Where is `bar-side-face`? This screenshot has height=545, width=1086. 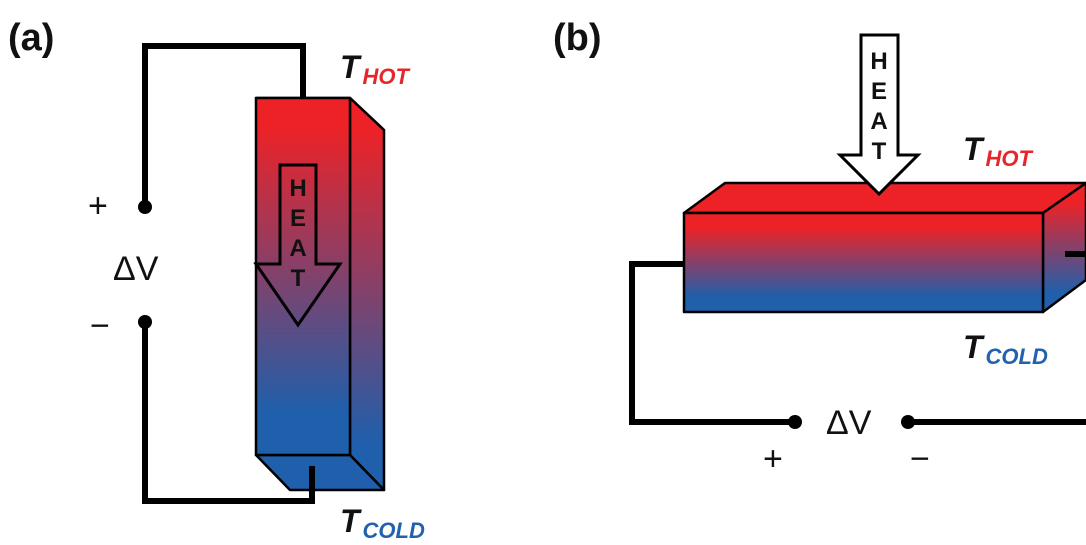
bar-side-face is located at coordinates (367, 294).